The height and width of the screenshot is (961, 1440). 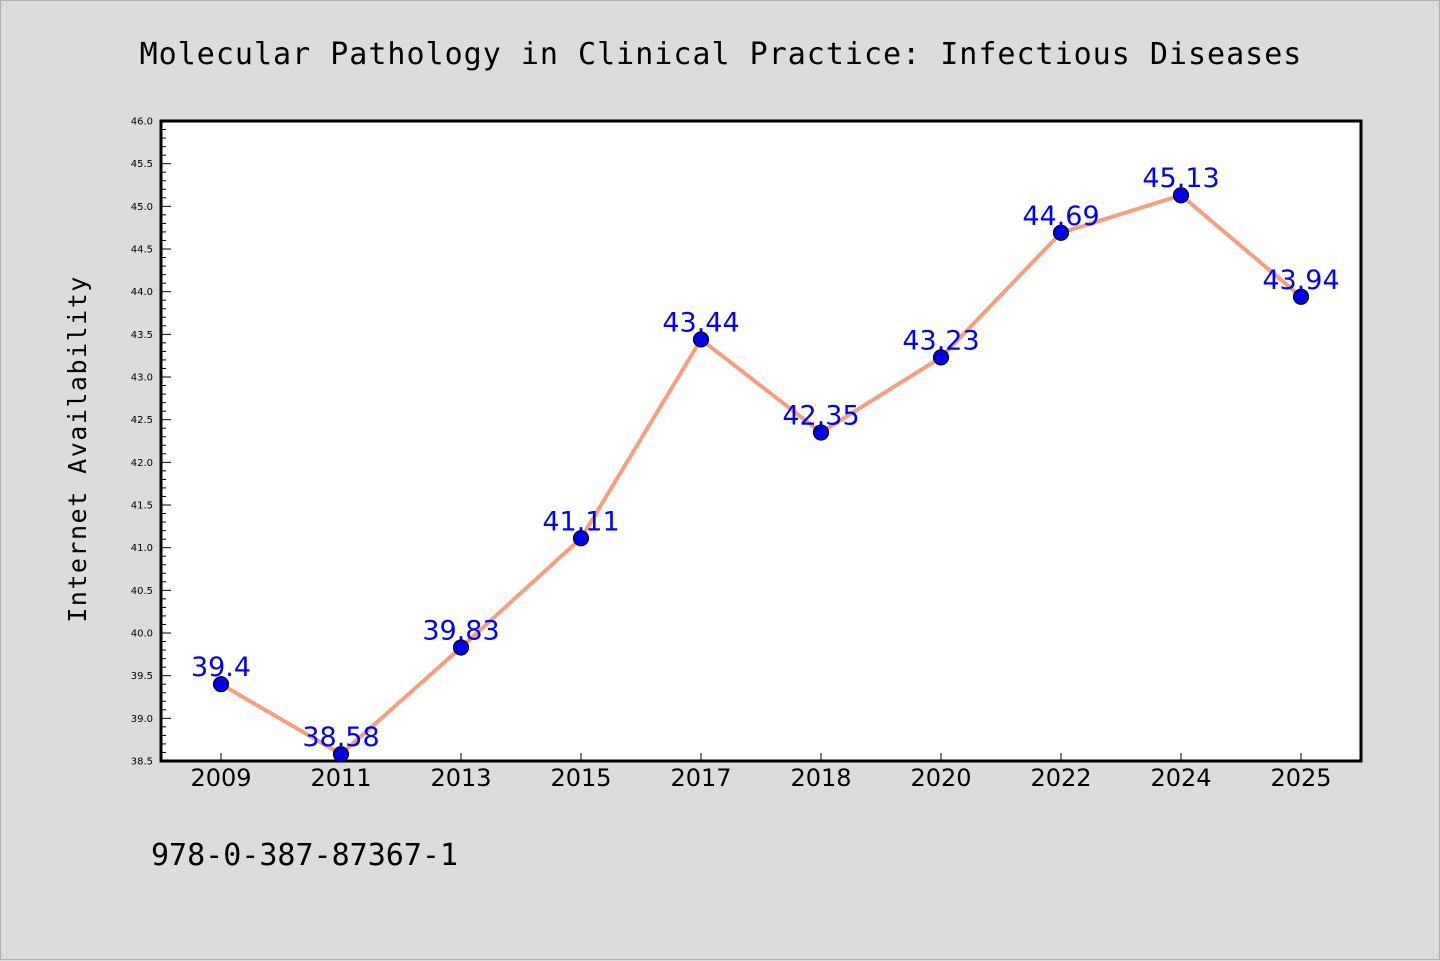 I want to click on y-tick-label: 39.0, so click(x=142, y=719).